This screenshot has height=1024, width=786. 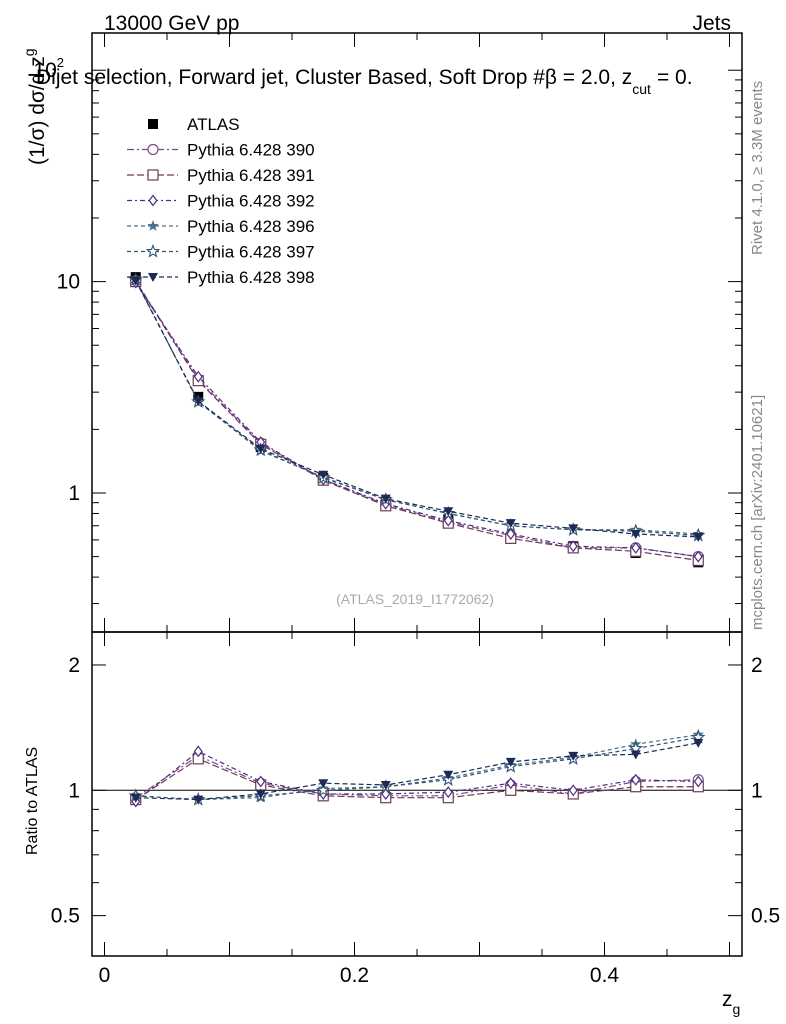 I want to click on ratio-line-p398, so click(x=417, y=771).